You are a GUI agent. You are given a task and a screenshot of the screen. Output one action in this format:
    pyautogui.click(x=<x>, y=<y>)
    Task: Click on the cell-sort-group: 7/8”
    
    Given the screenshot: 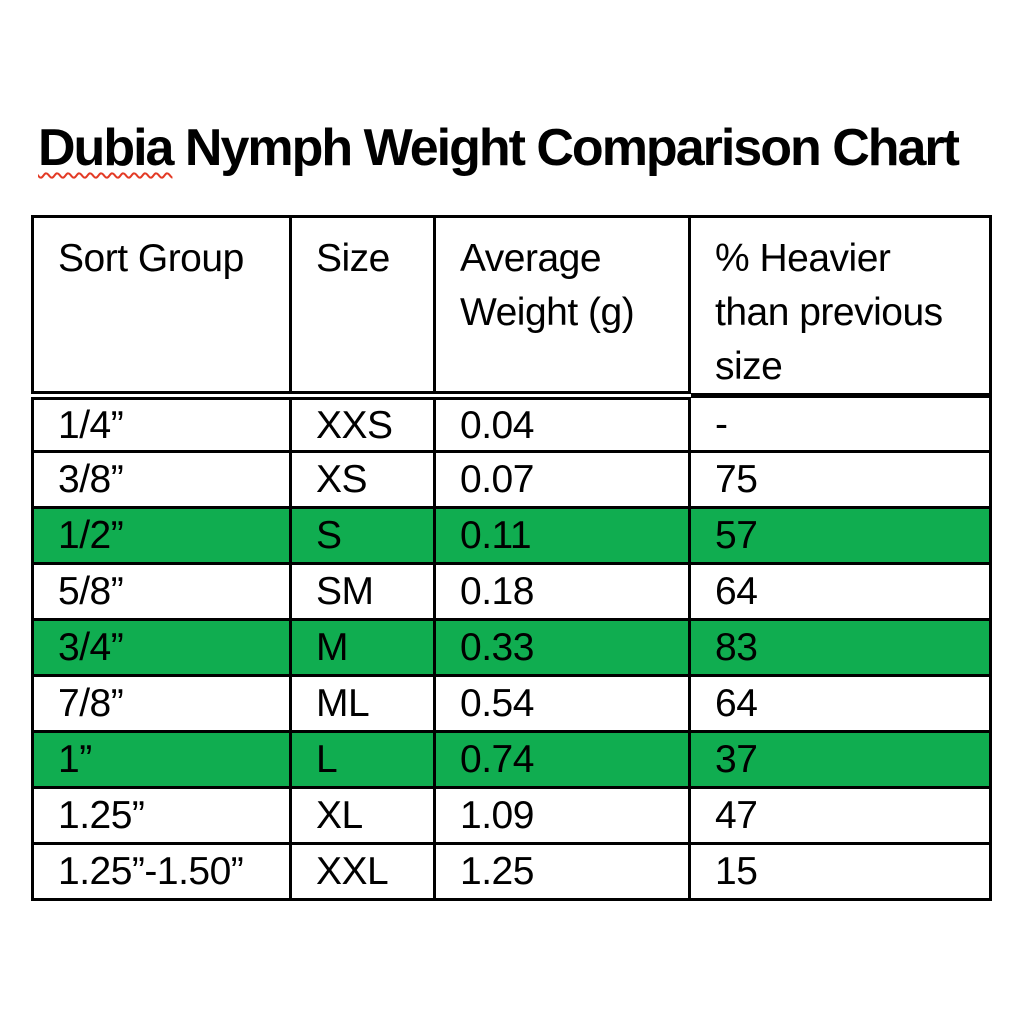 What is the action you would take?
    pyautogui.click(x=161, y=704)
    